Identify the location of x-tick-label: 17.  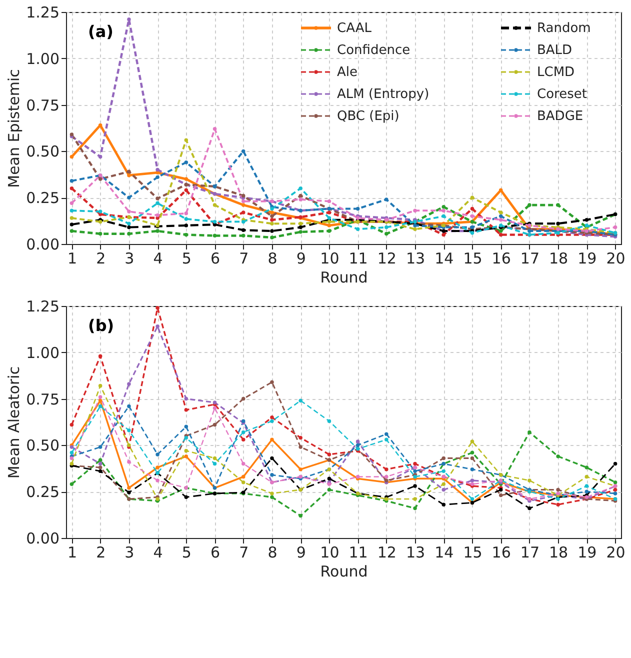
(530, 553).